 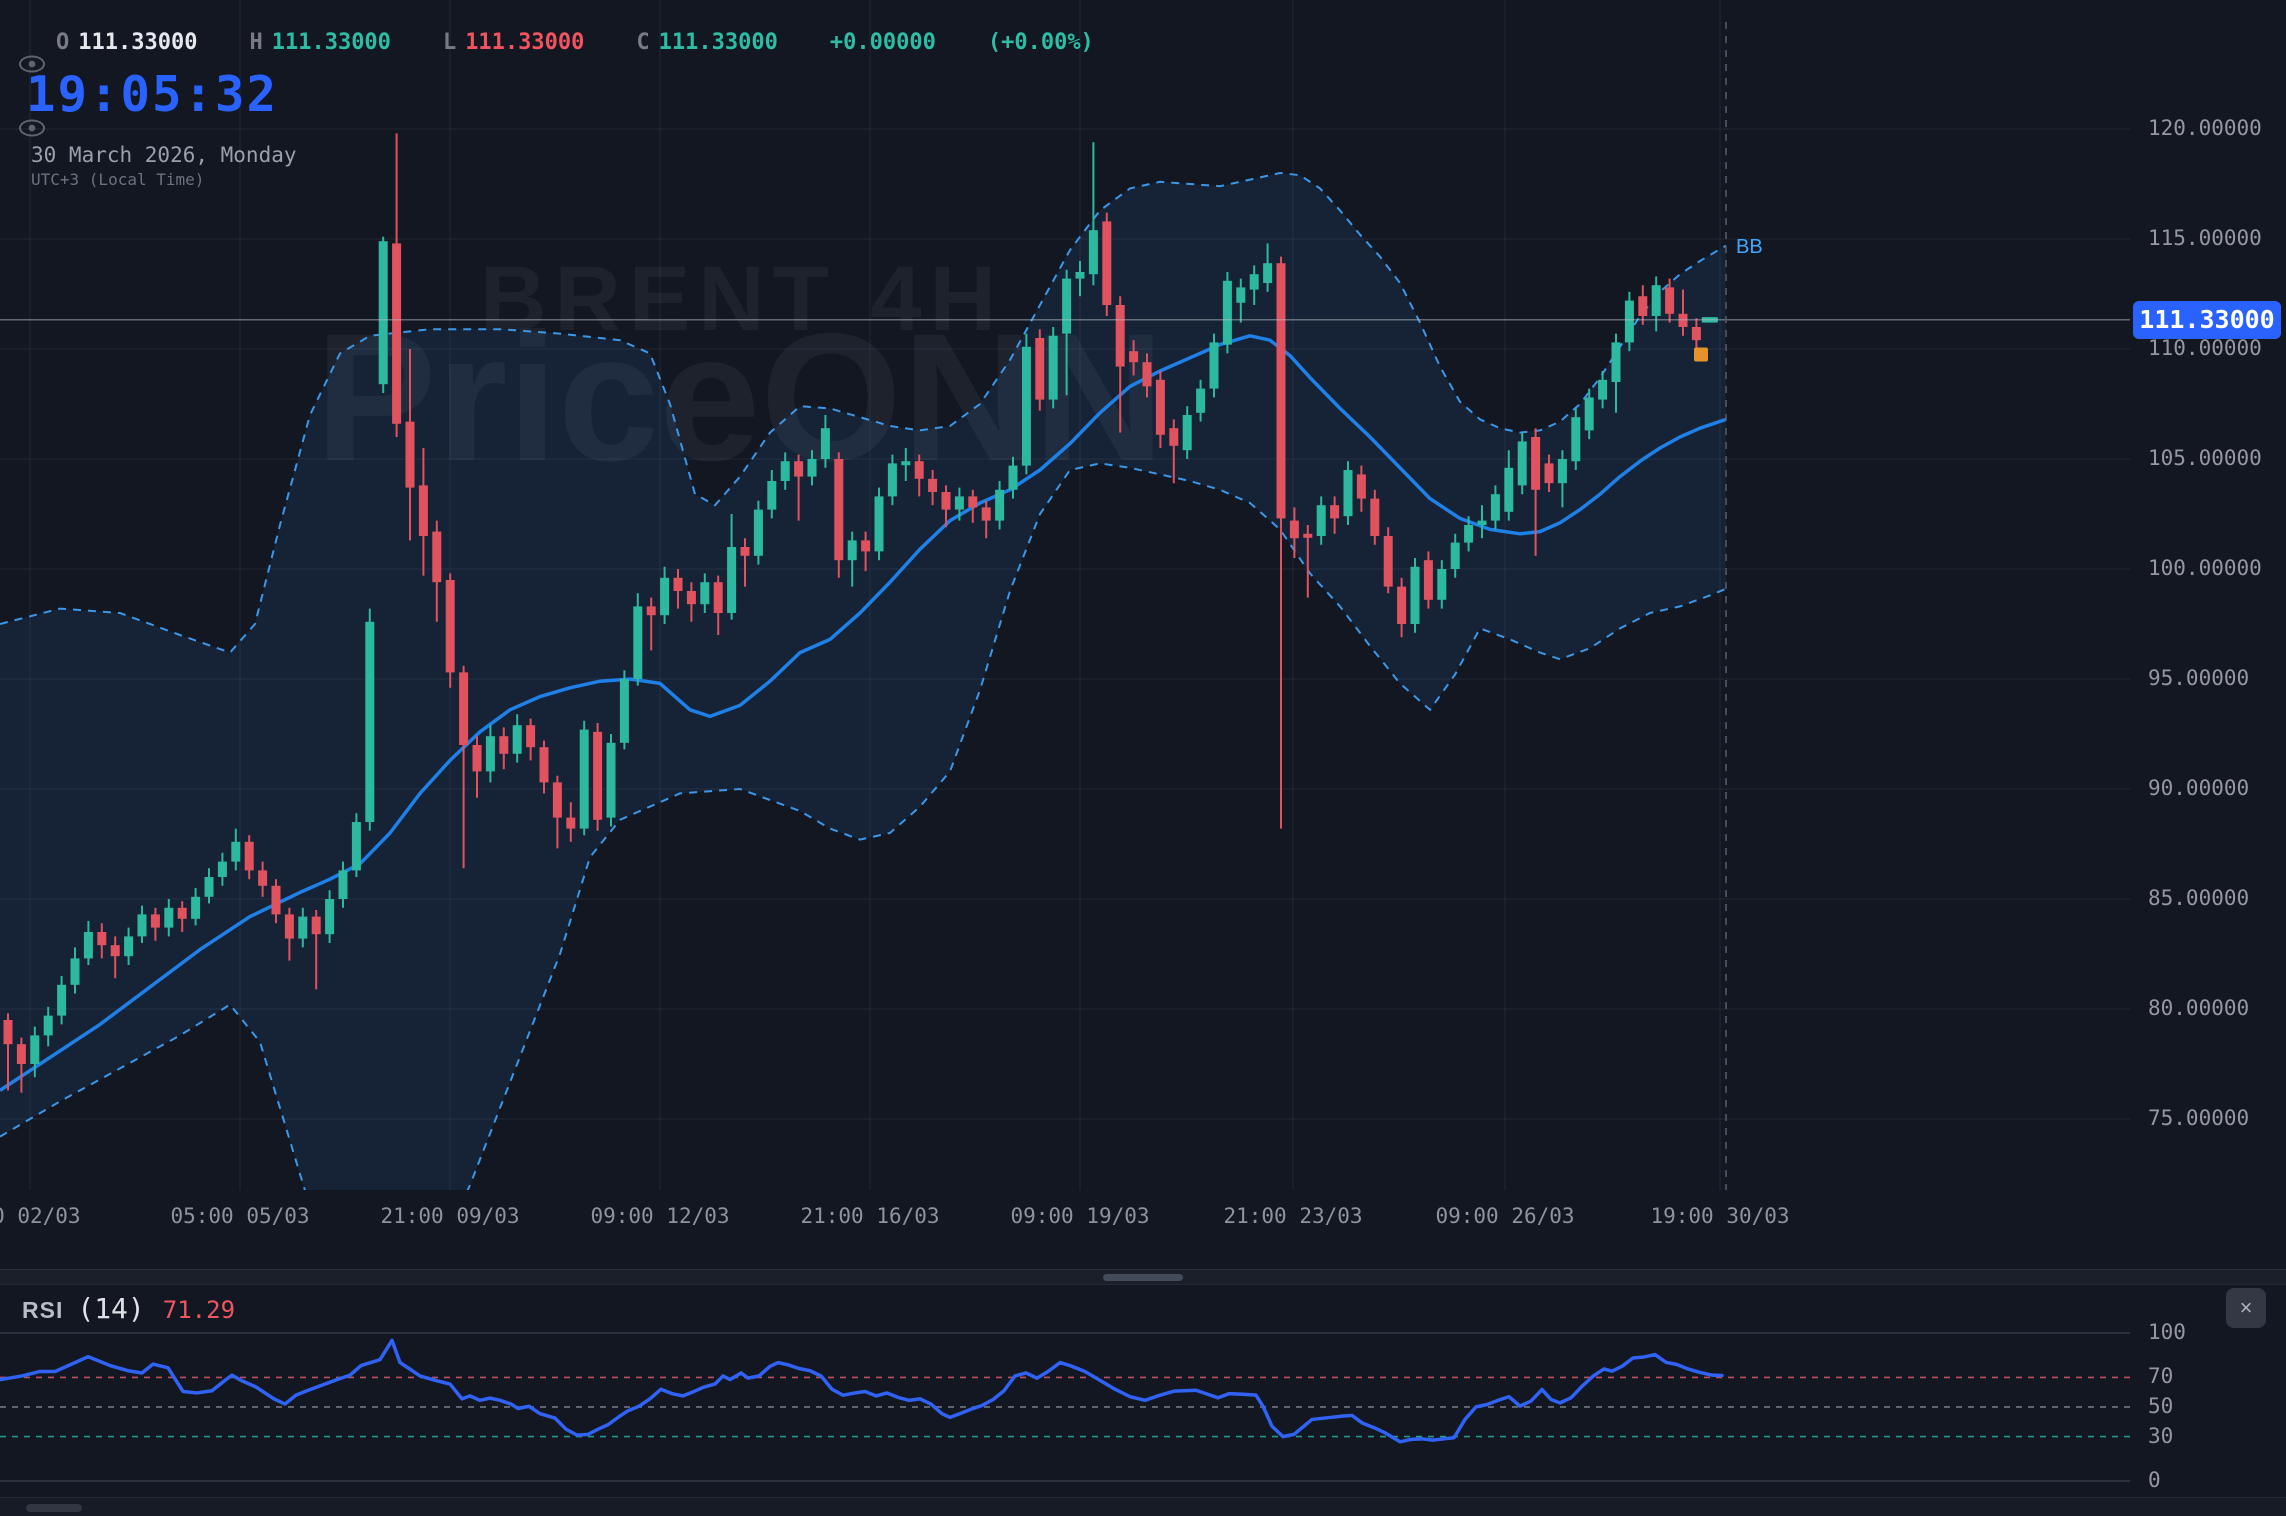 What do you see at coordinates (870, 1216) in the screenshot?
I see `time-axis-label: 21:00 16/03` at bounding box center [870, 1216].